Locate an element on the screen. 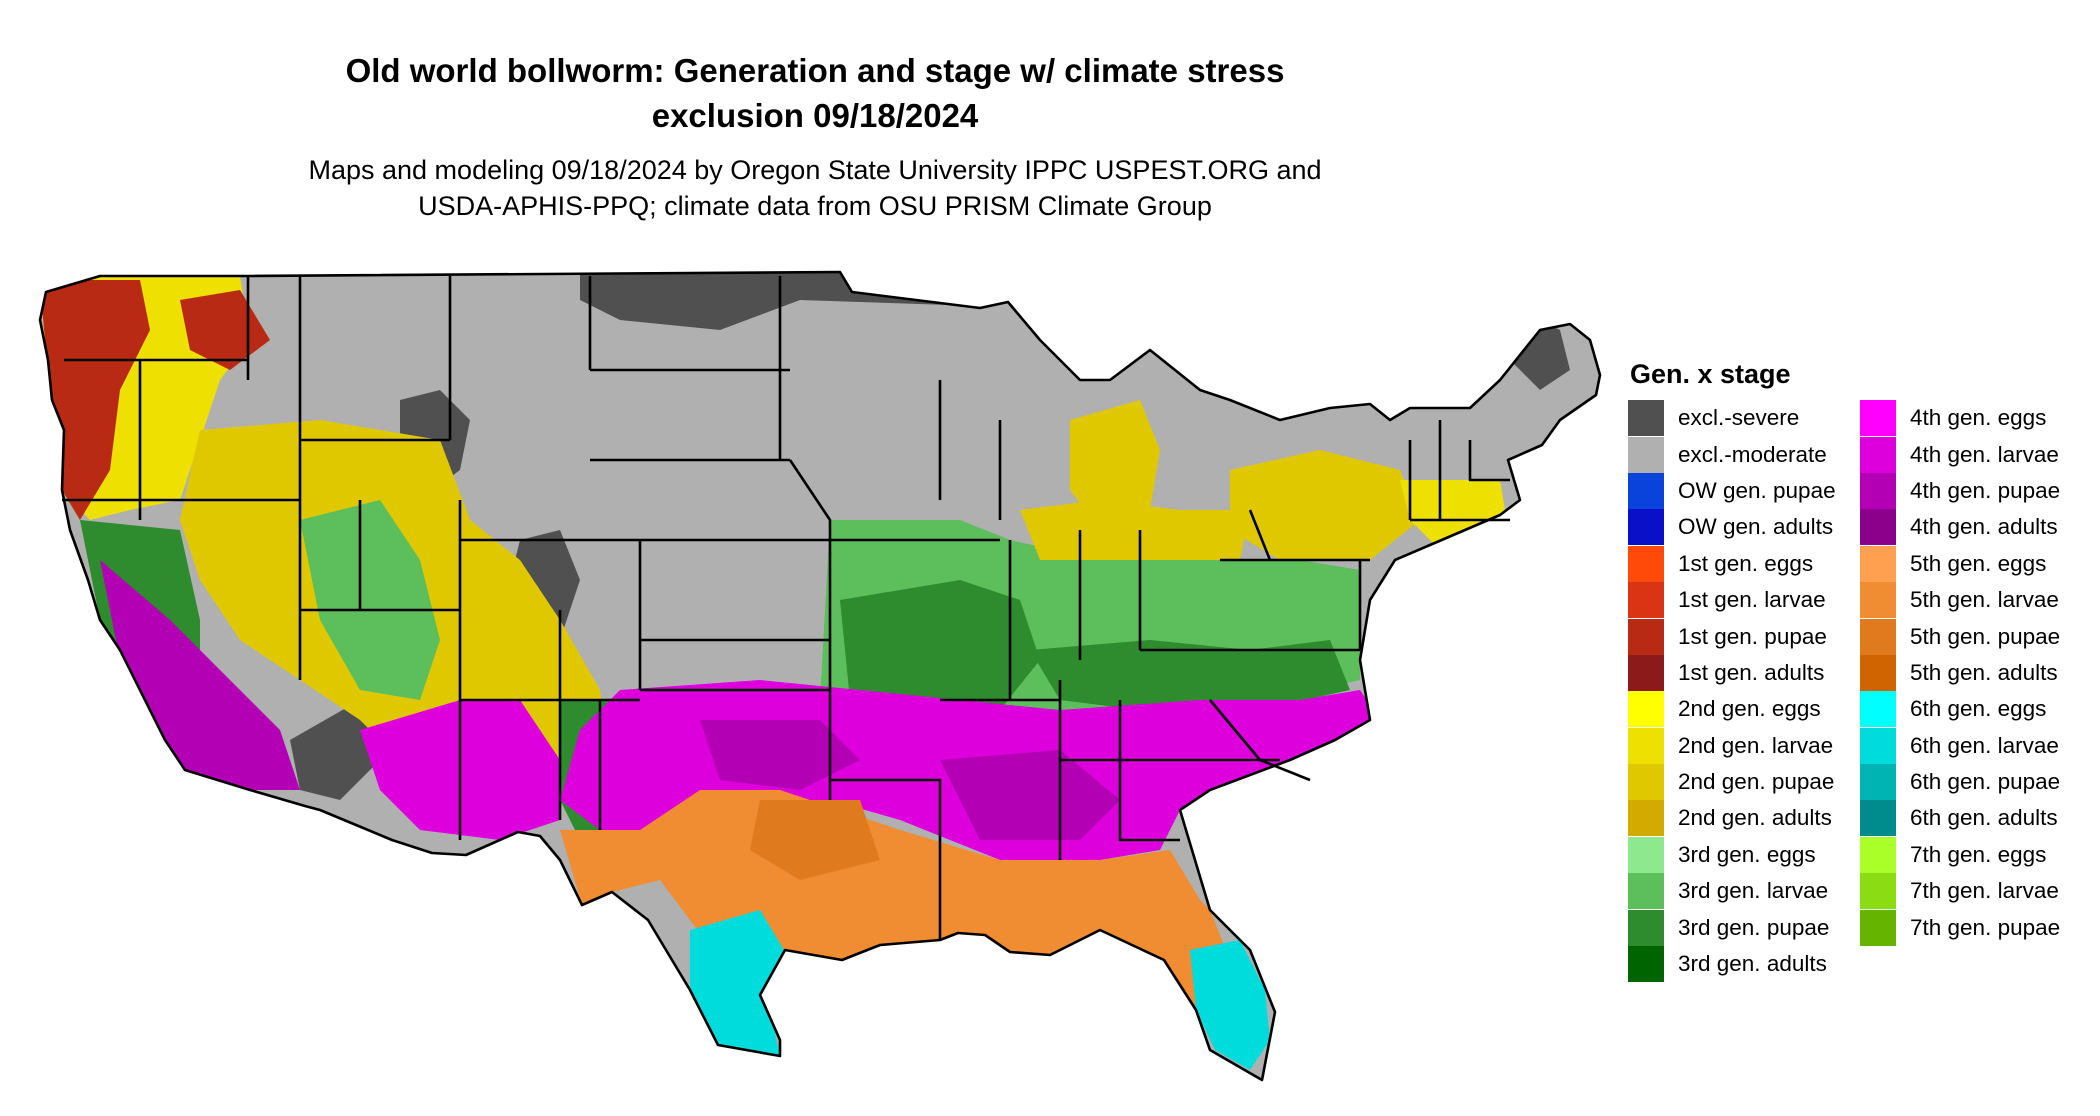 The width and height of the screenshot is (2100, 1116). legend-label: 6th gen. adults is located at coordinates (1984, 818).